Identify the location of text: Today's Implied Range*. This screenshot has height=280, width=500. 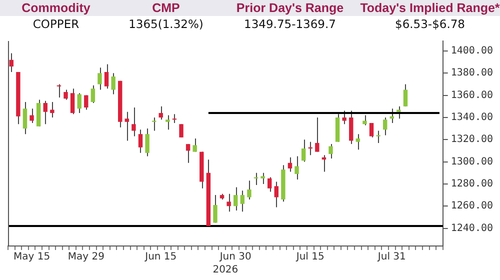
(430, 8).